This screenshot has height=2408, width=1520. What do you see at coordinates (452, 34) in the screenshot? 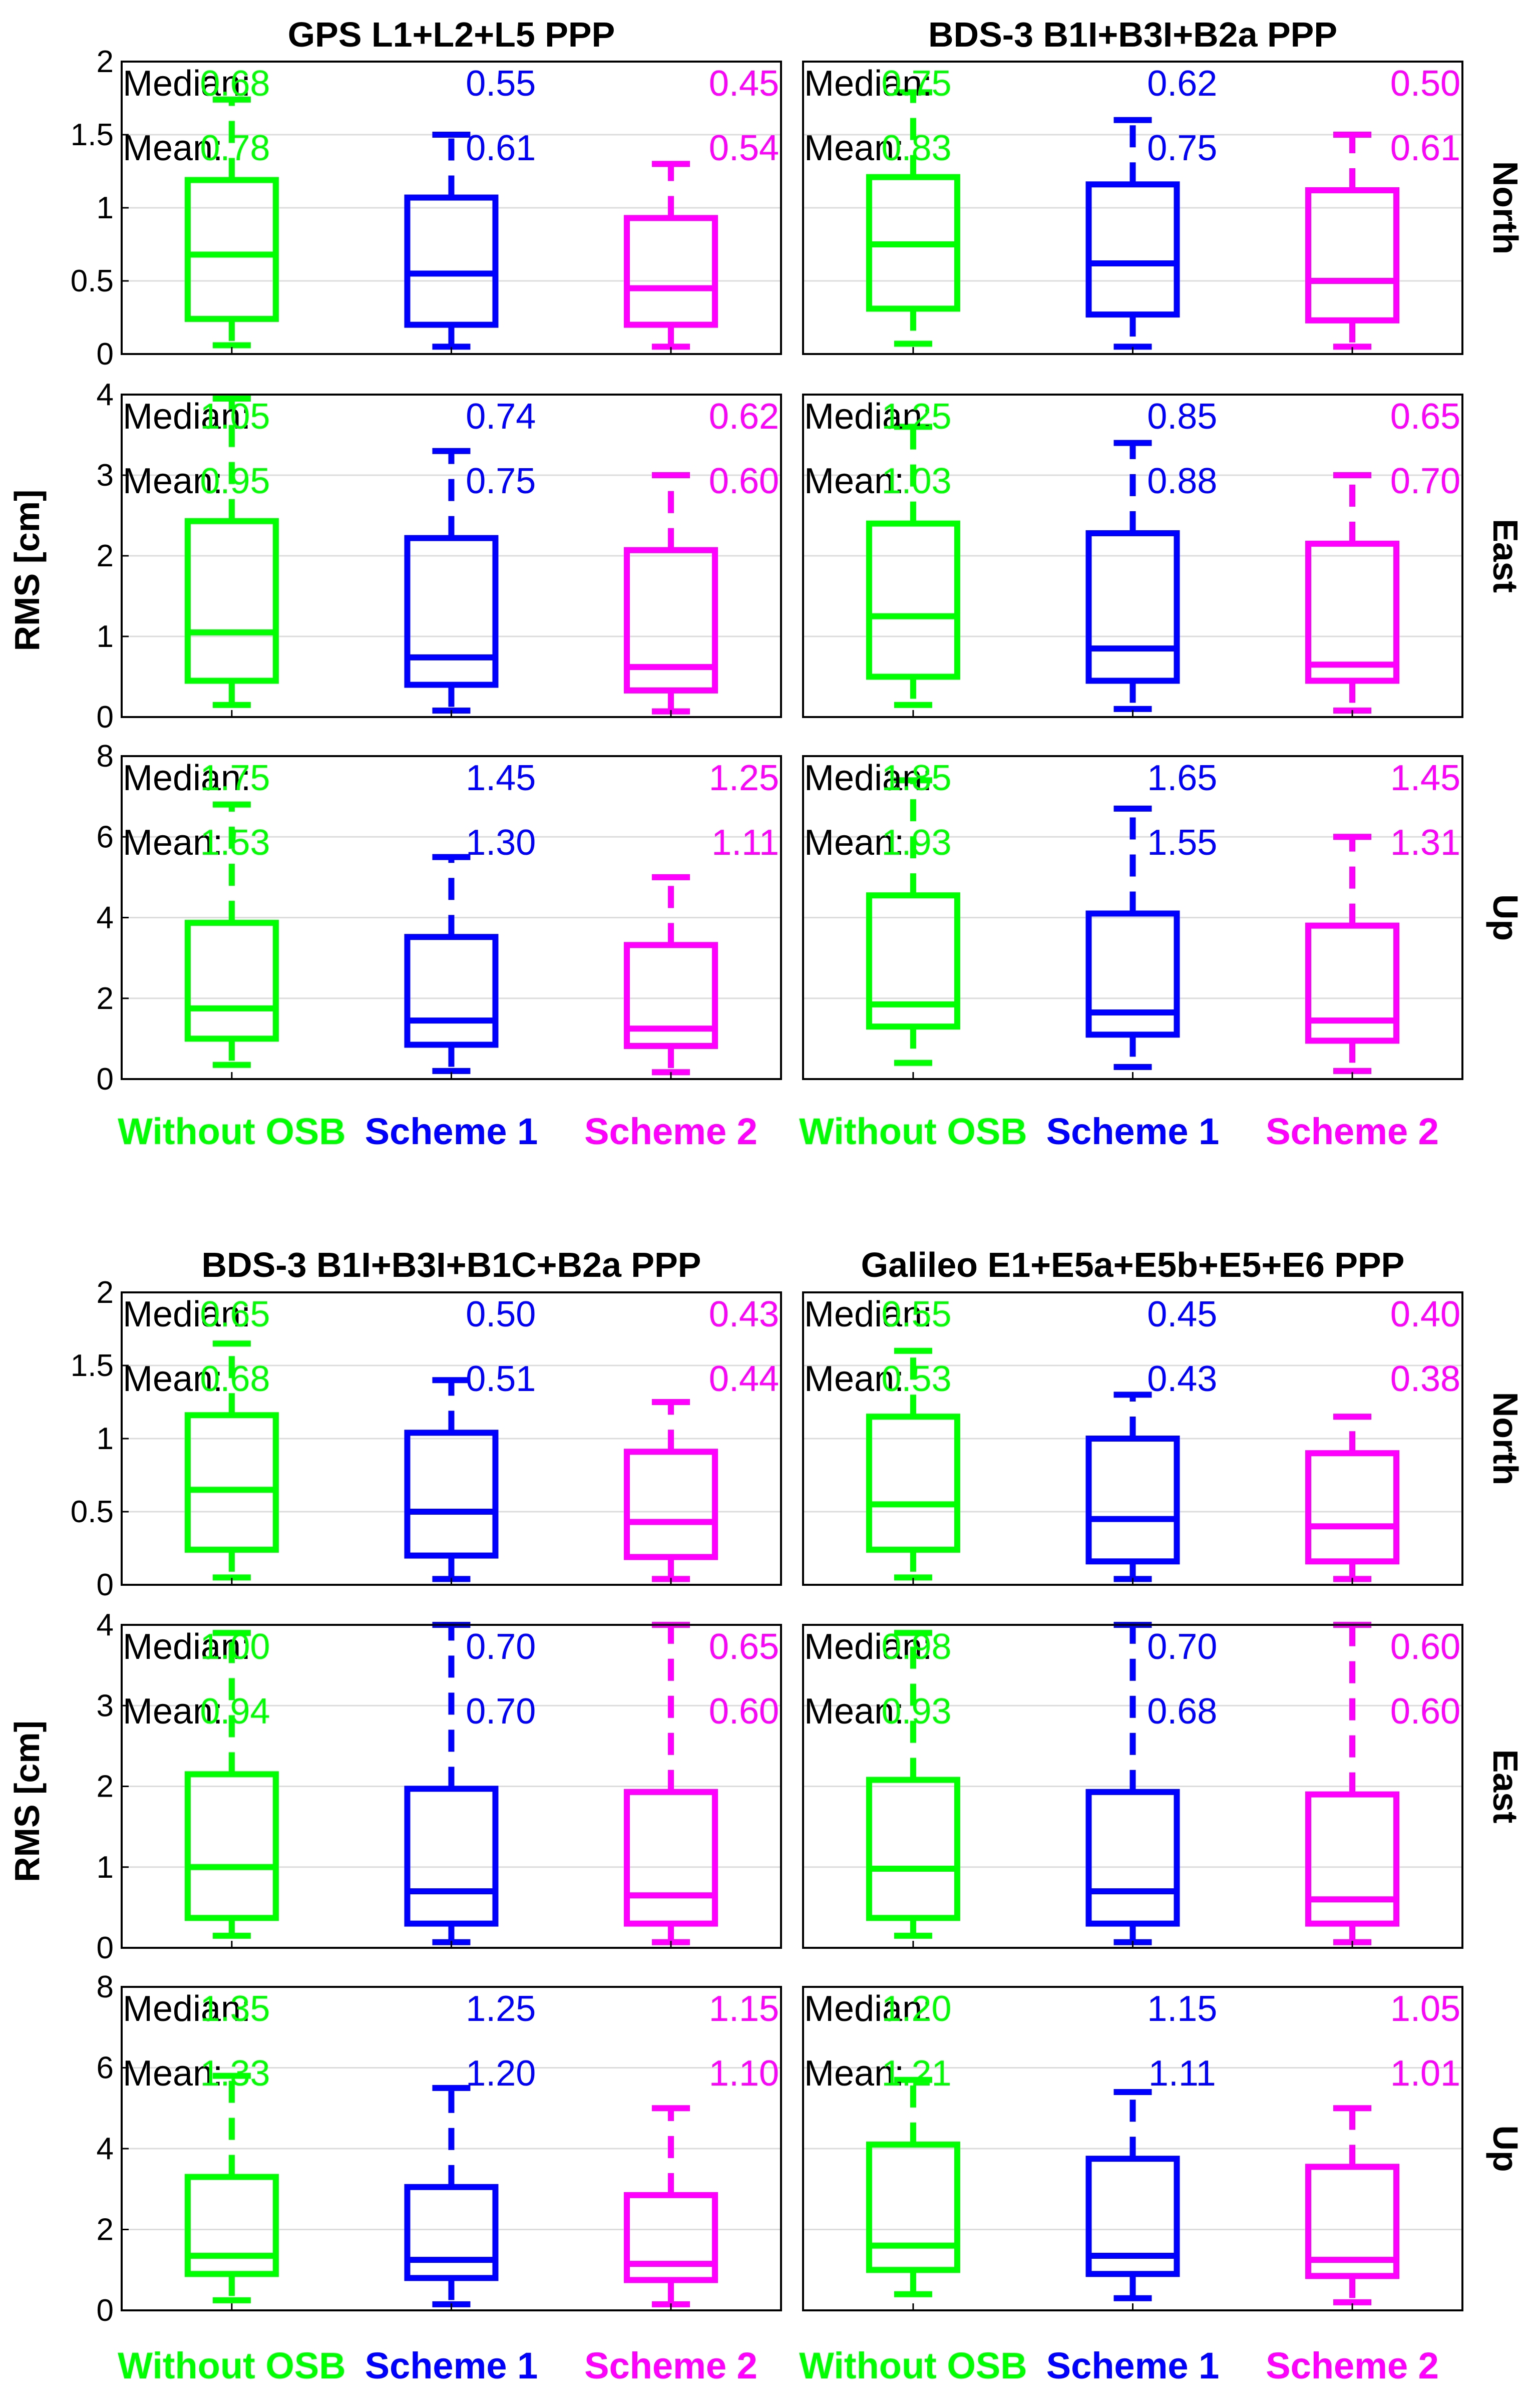
I see `subplot-title: GPS L1+L2+L5 PPP` at bounding box center [452, 34].